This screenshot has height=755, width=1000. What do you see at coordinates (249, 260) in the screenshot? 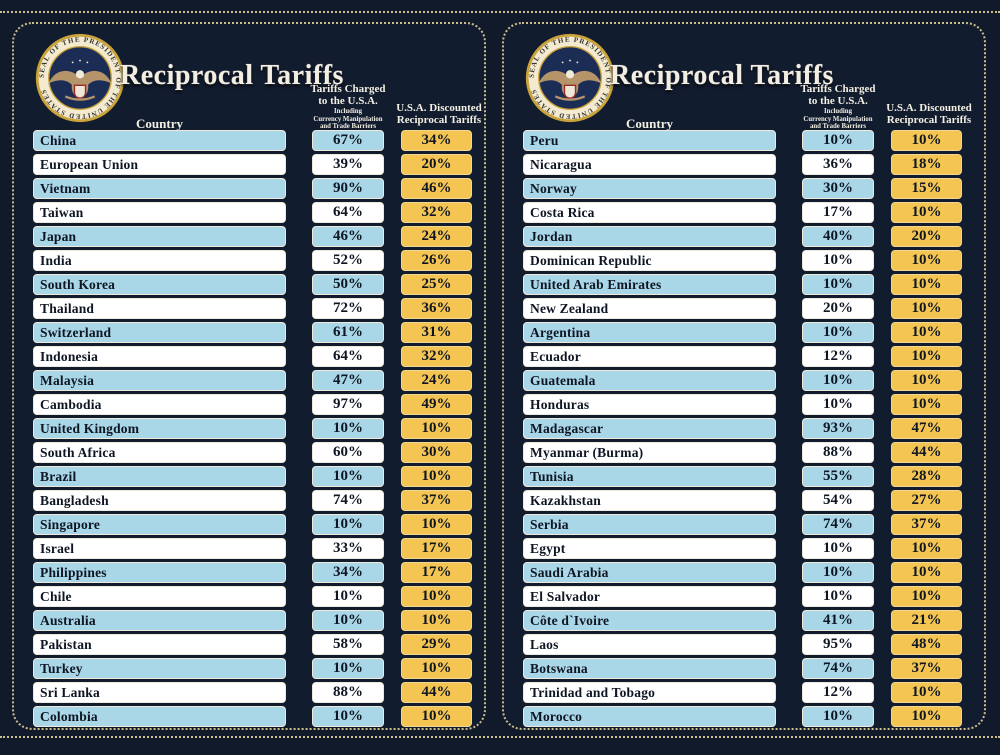
I see `table-row: India 52% 26%` at bounding box center [249, 260].